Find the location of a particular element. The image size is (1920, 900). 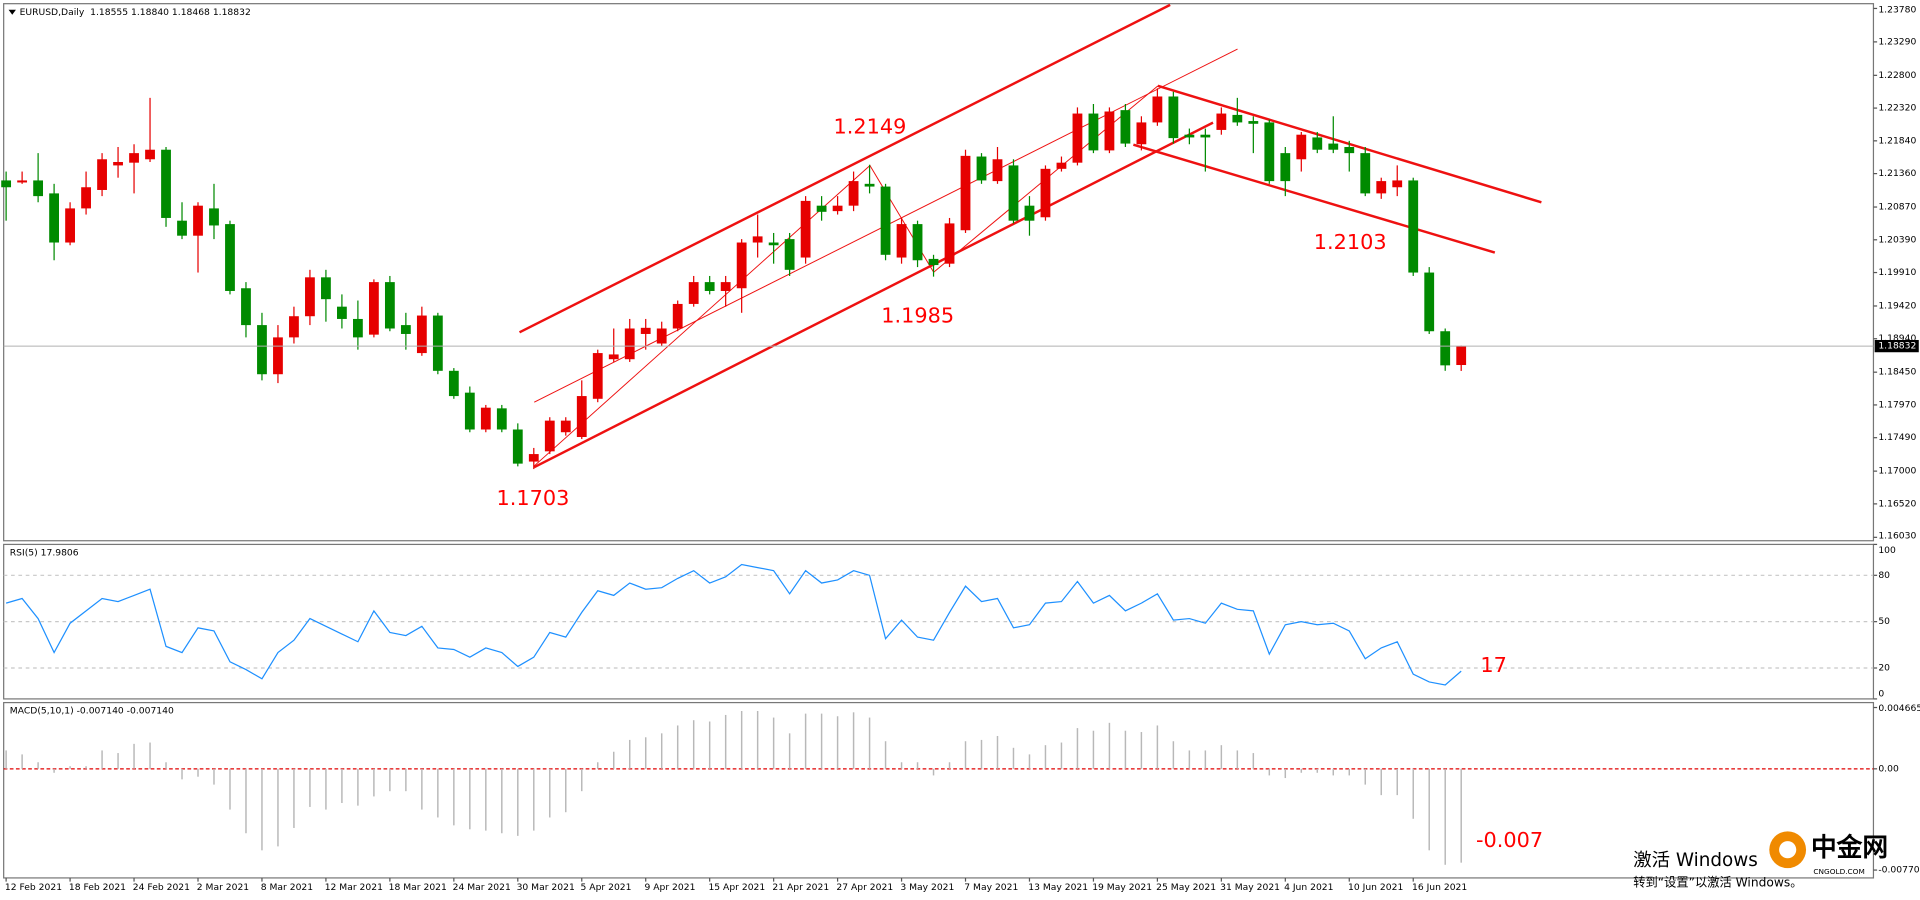

annotation: 17 is located at coordinates (1493, 665).